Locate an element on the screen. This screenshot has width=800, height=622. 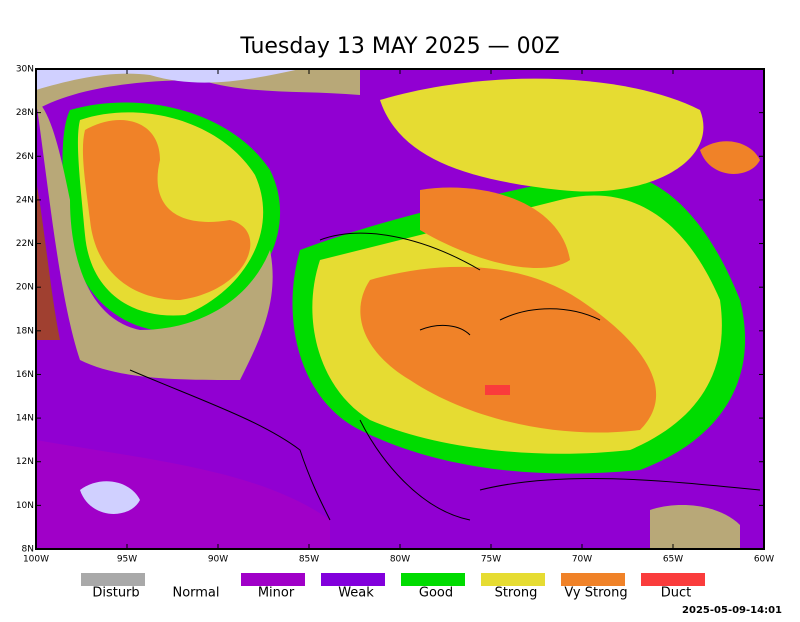
lon-label: 80W is located at coordinates (400, 560).